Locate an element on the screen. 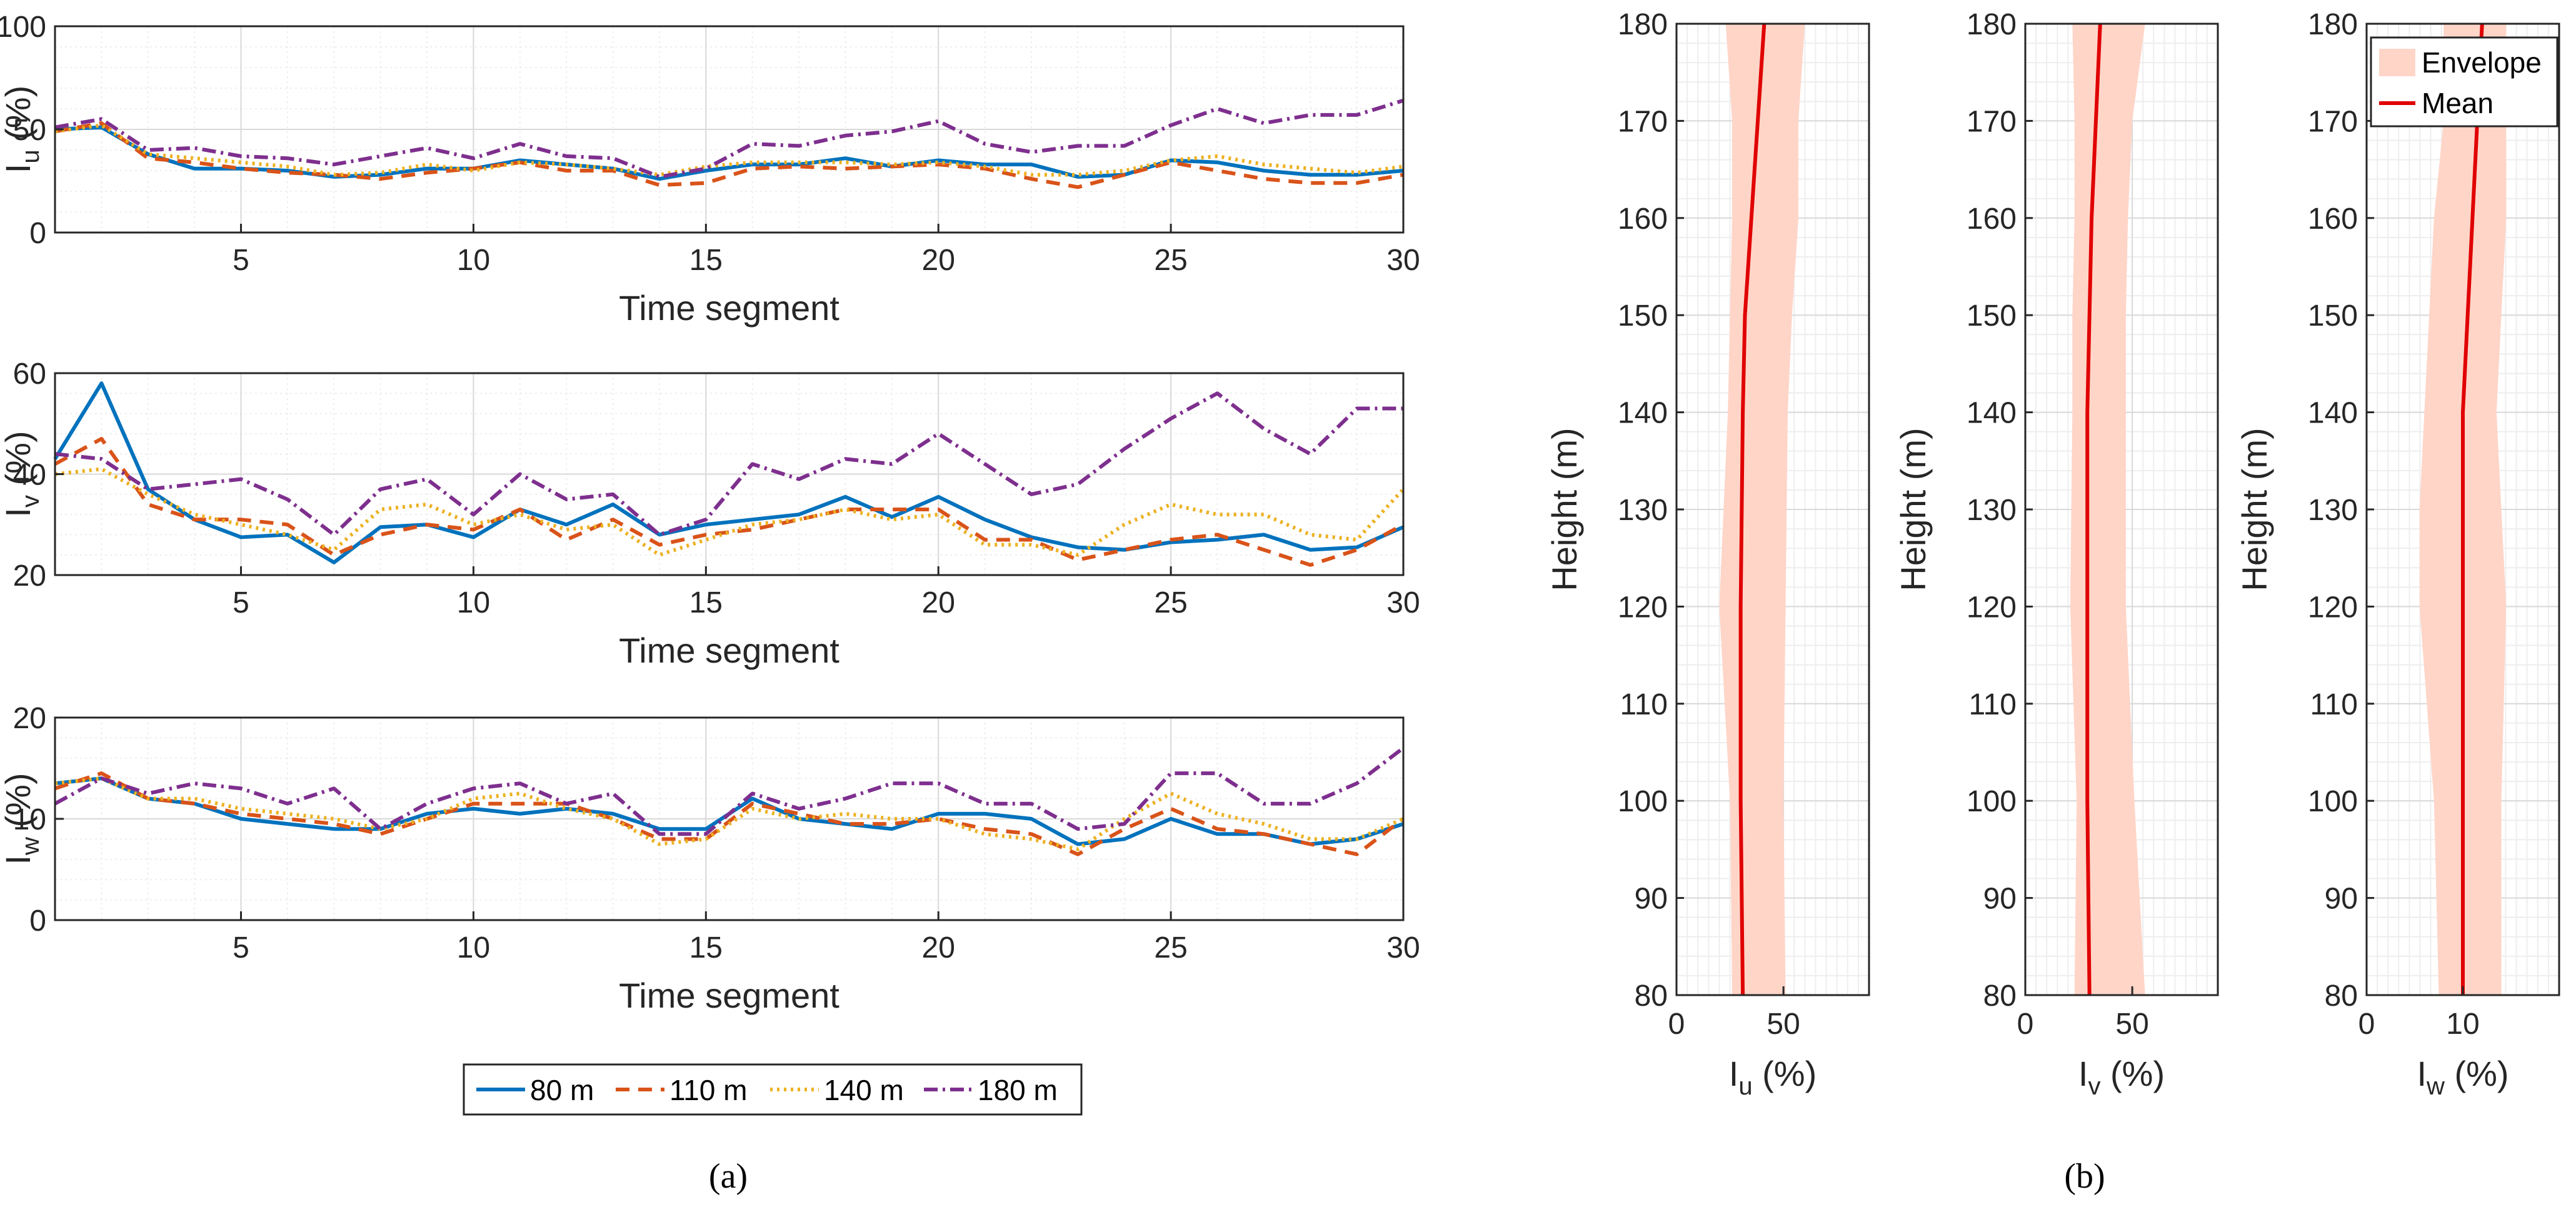  series-line-80m is located at coordinates (729, 473).